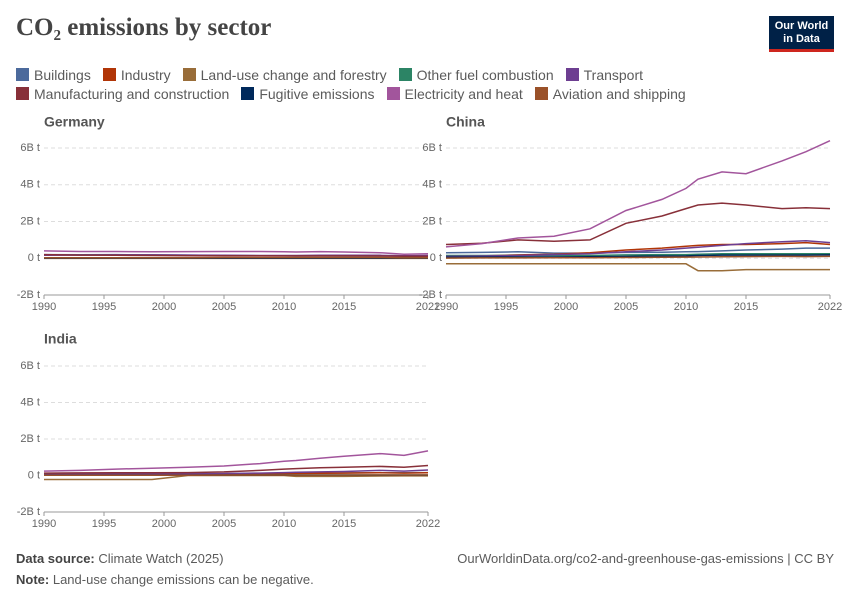 This screenshot has width=850, height=600. I want to click on legend-item: Transport, so click(604, 74).